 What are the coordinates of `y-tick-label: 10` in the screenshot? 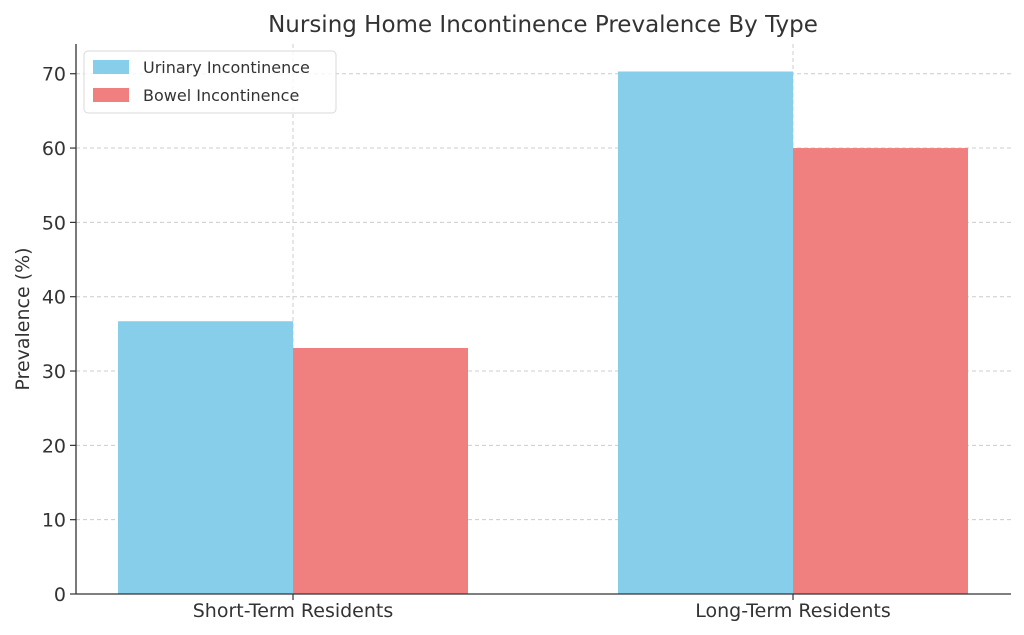 It's located at (54, 521).